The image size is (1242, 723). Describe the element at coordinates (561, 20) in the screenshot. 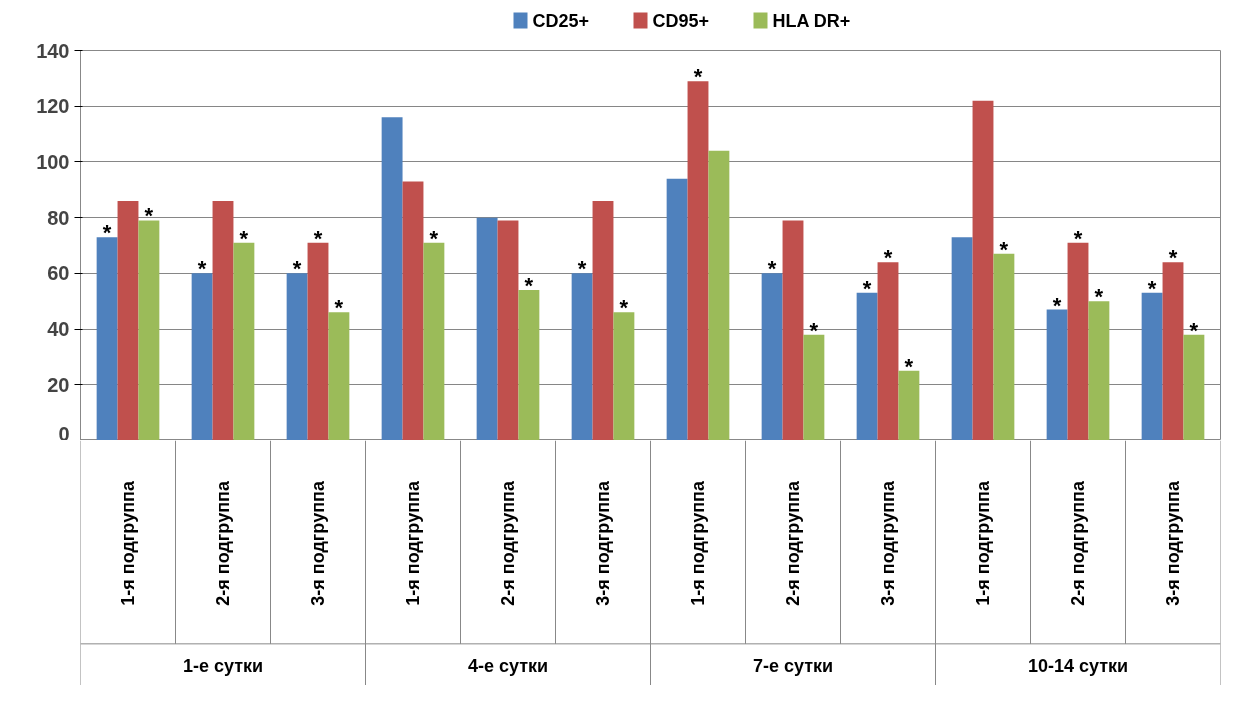

I see `legend-label: CD25+` at that location.